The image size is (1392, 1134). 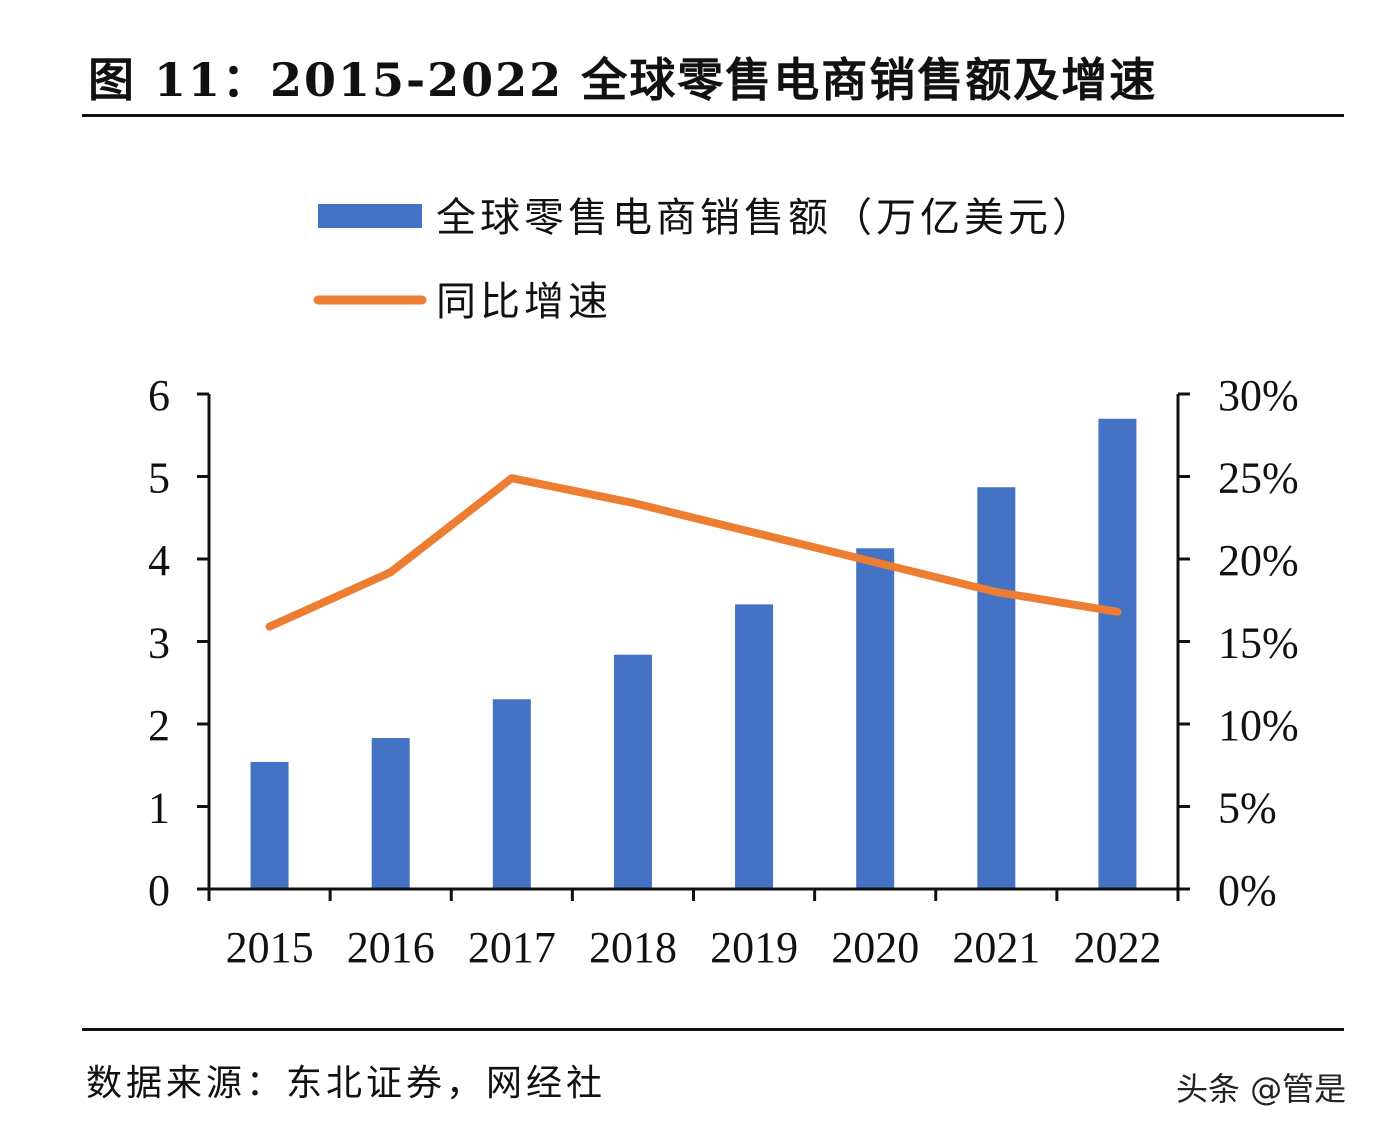 What do you see at coordinates (1247, 808) in the screenshot?
I see `right-tick-label: 5%` at bounding box center [1247, 808].